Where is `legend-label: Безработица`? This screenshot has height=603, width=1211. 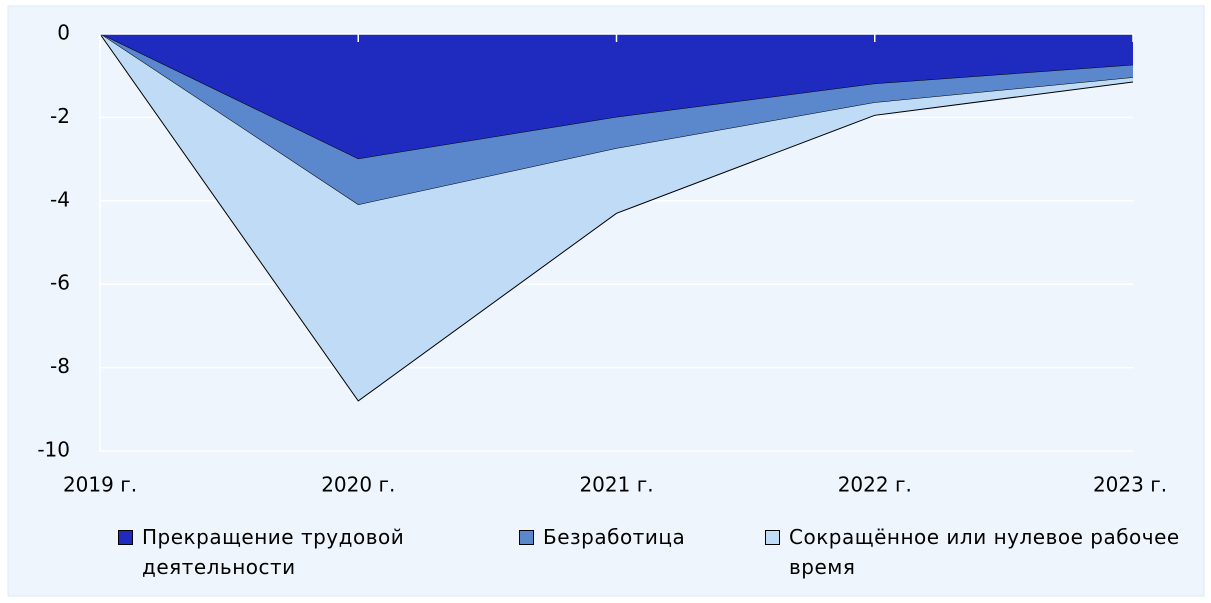
legend-label: Безработица is located at coordinates (614, 537).